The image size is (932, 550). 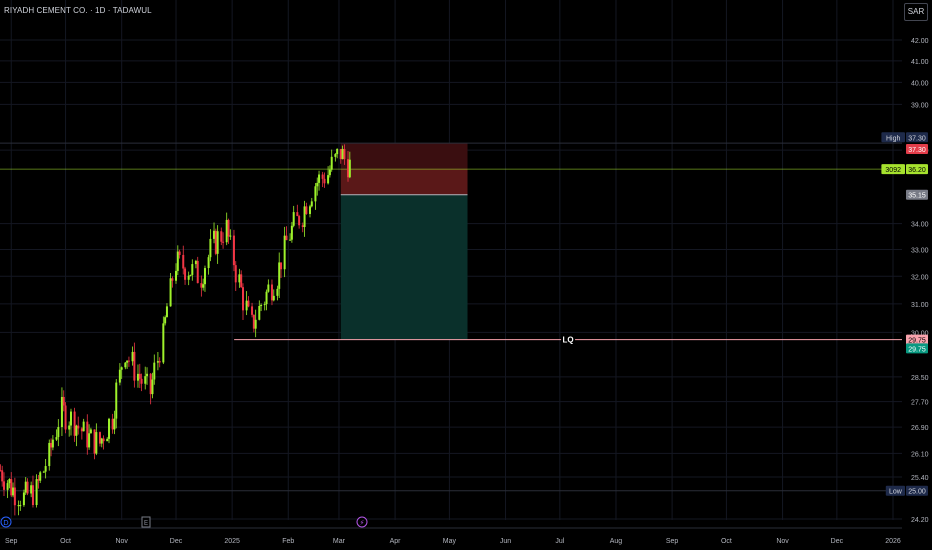 I want to click on price-tick-label: 26.90, so click(x=920, y=428).